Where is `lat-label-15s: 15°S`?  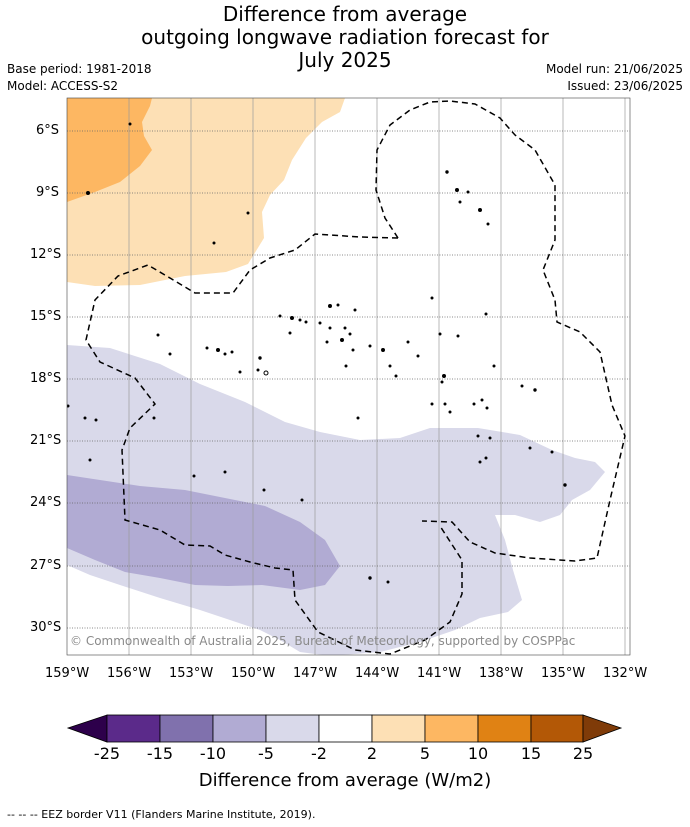
lat-label-15s: 15°S is located at coordinates (46, 316).